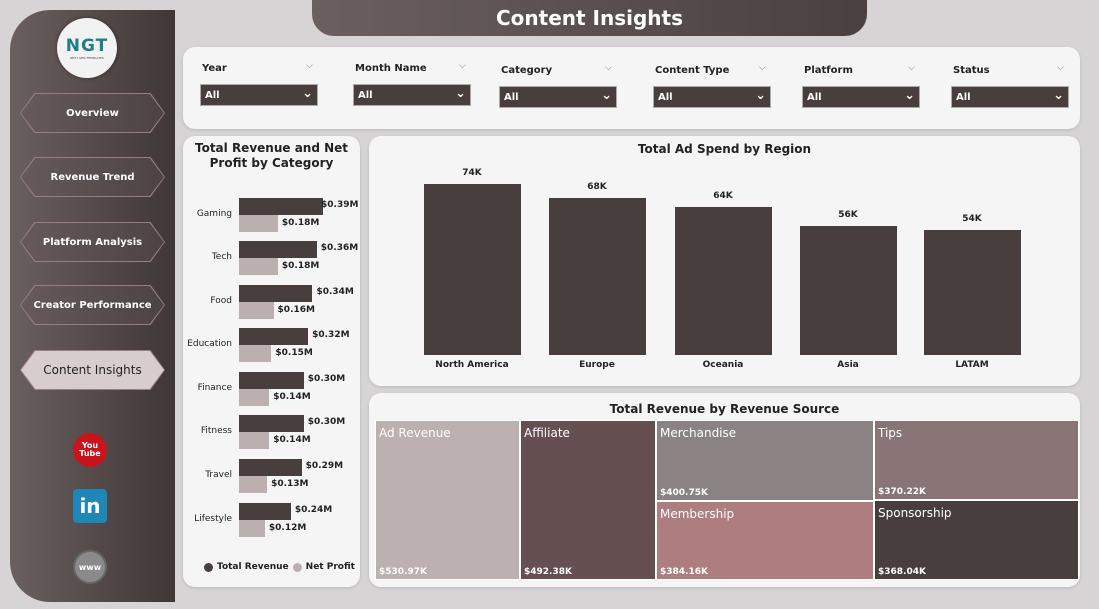 Image resolution: width=1099 pixels, height=609 pixels. What do you see at coordinates (279, 567) in the screenshot?
I see `legend: Total Revenue Net Profit` at bounding box center [279, 567].